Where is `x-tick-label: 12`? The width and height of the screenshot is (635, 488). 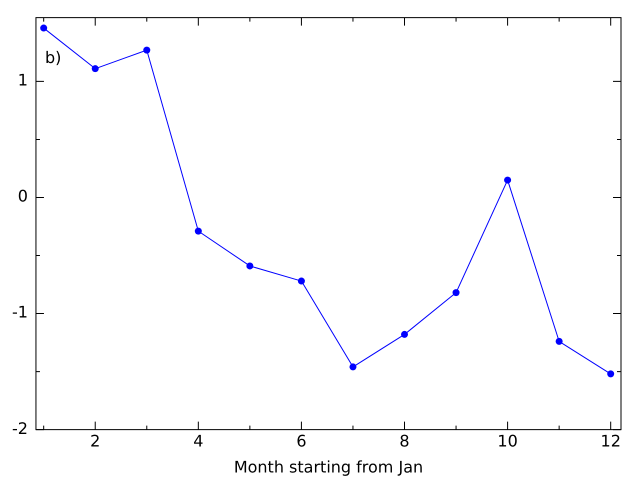
x-tick-label: 12 is located at coordinates (610, 440).